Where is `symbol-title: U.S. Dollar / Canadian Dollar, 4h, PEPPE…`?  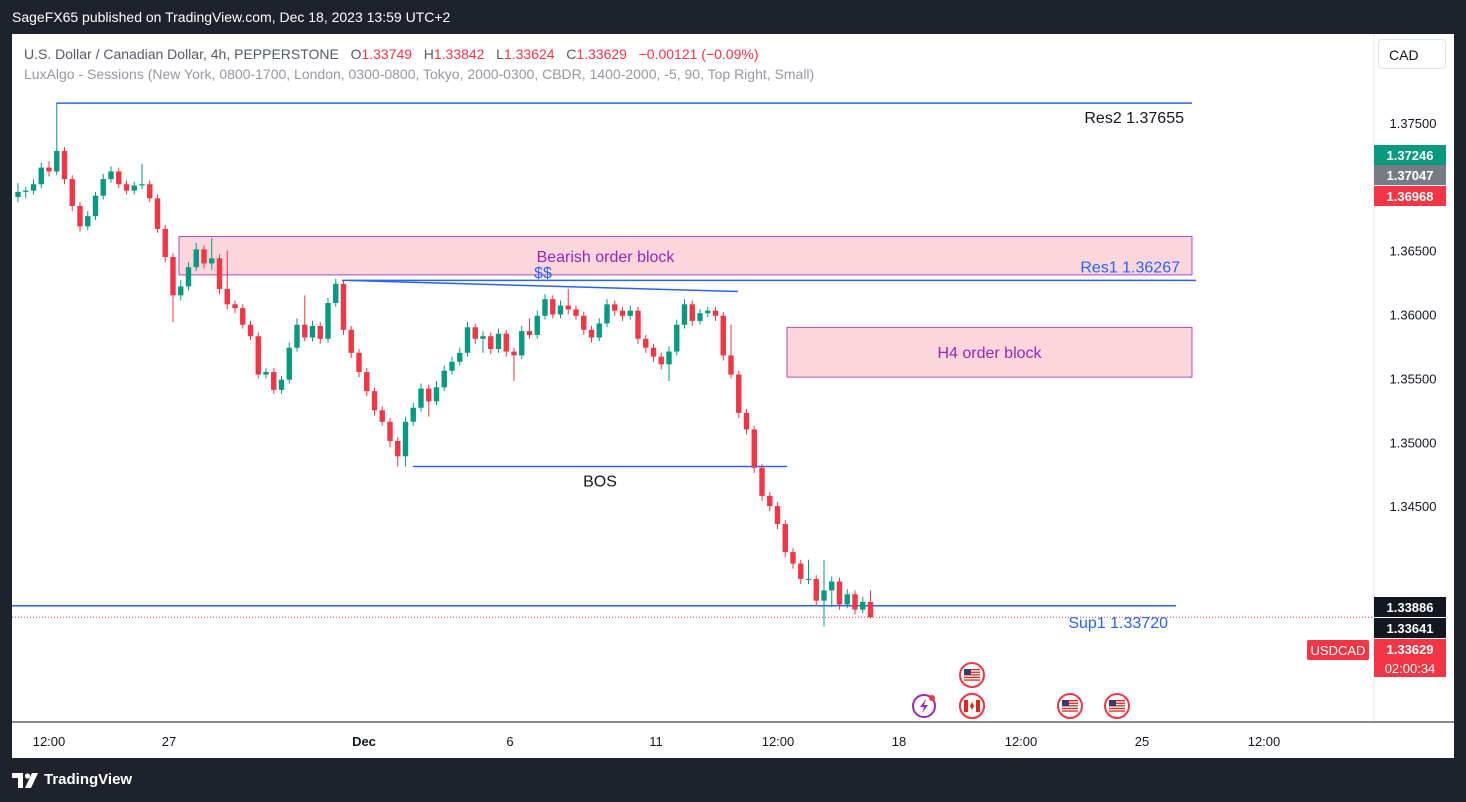 symbol-title: U.S. Dollar / Canadian Dollar, 4h, PEPPE… is located at coordinates (181, 54).